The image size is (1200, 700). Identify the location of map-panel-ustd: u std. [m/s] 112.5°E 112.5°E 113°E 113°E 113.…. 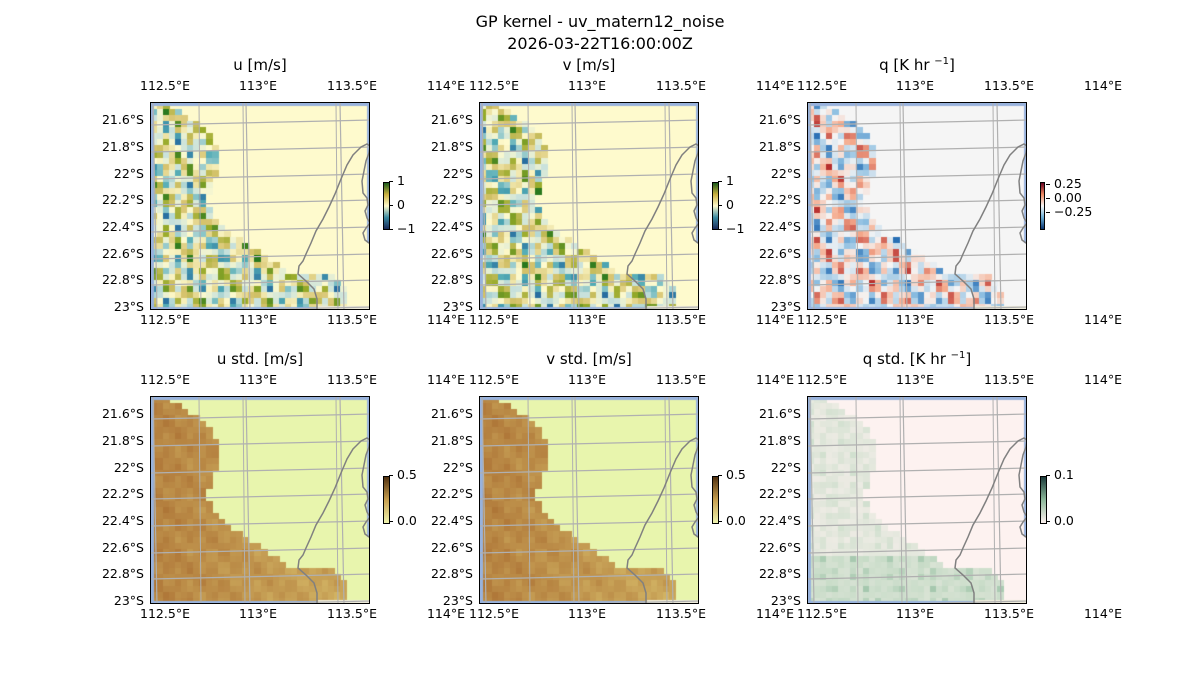
(283, 485).